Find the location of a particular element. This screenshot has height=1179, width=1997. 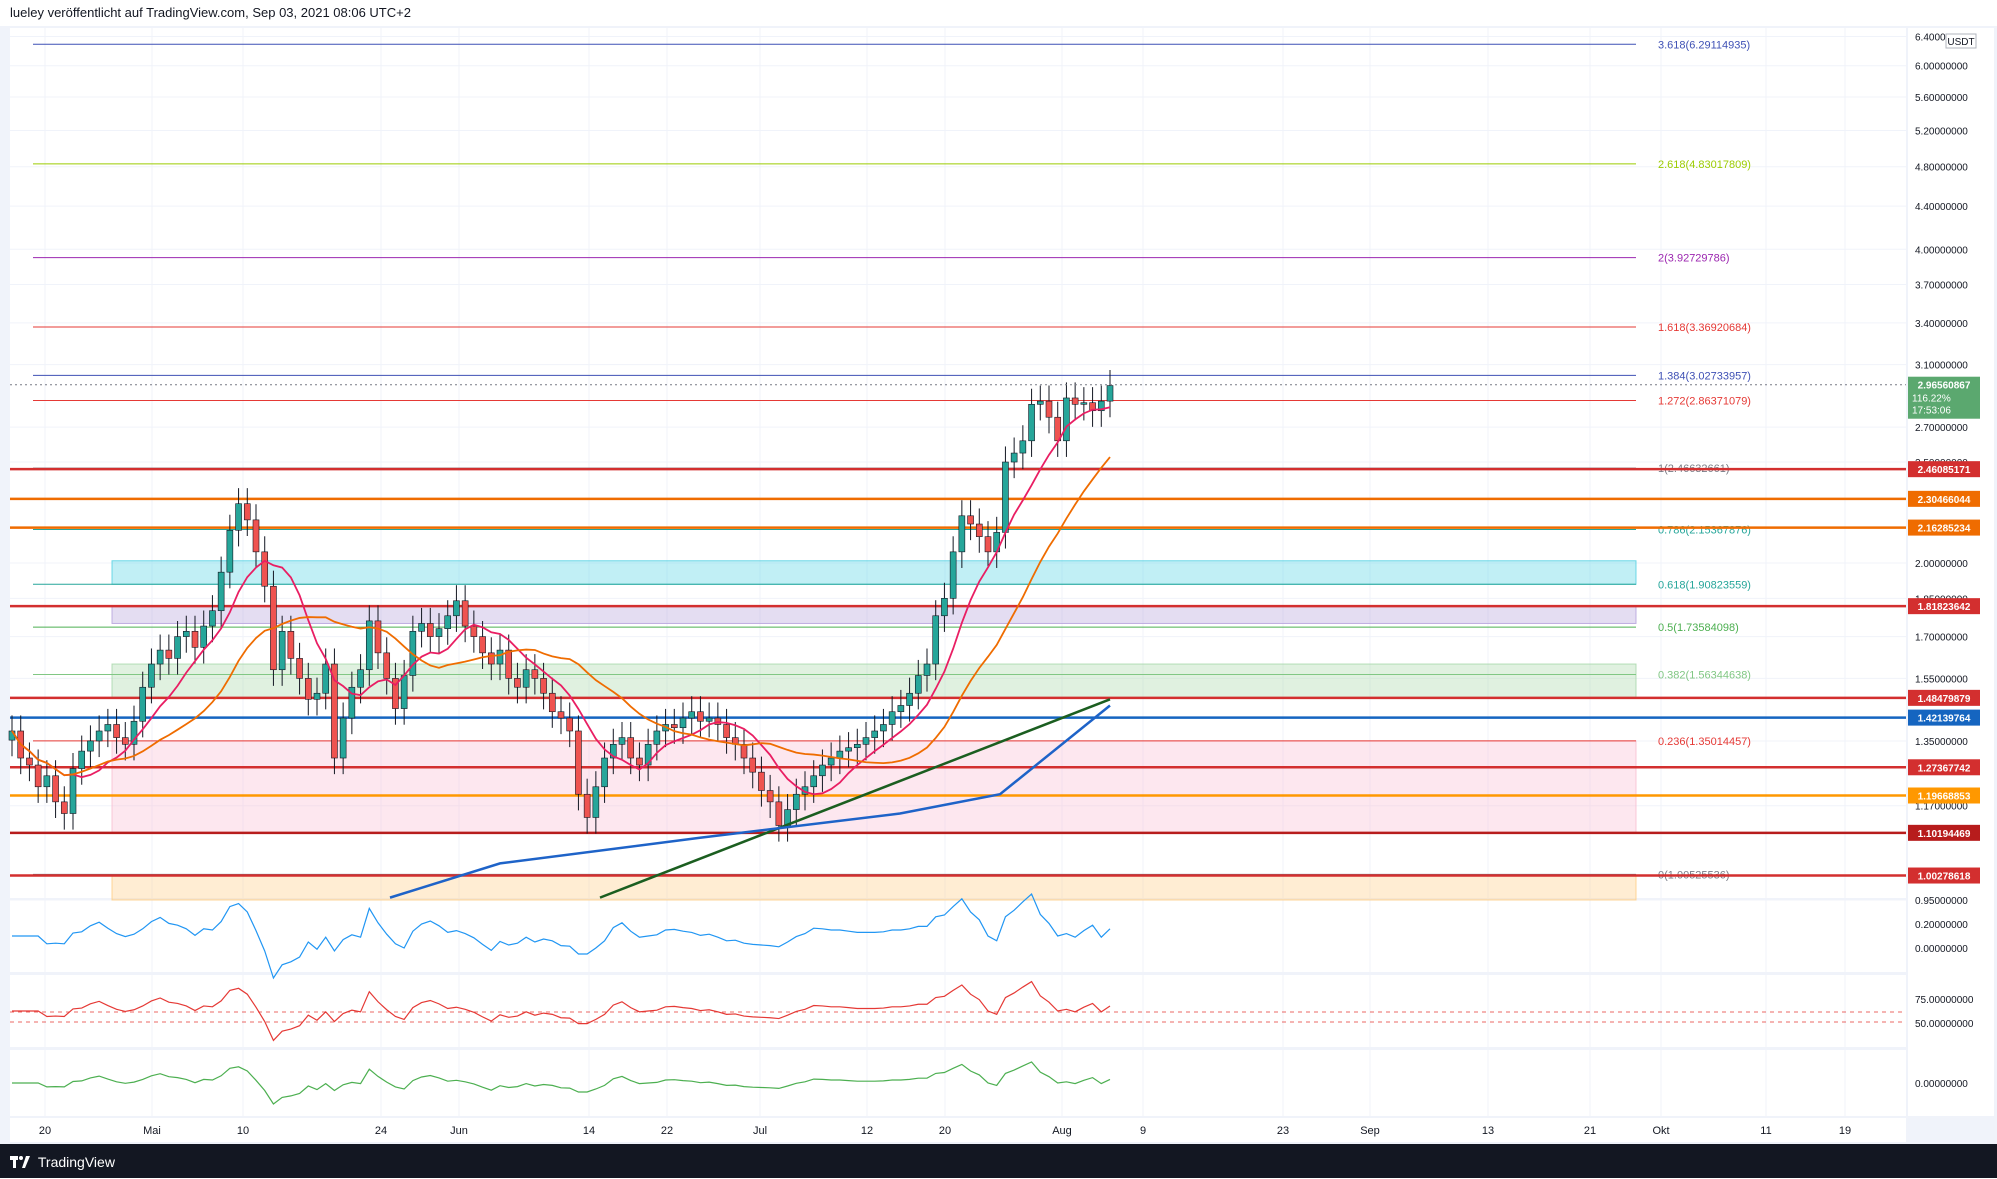

macd-pane is located at coordinates (958, 936).